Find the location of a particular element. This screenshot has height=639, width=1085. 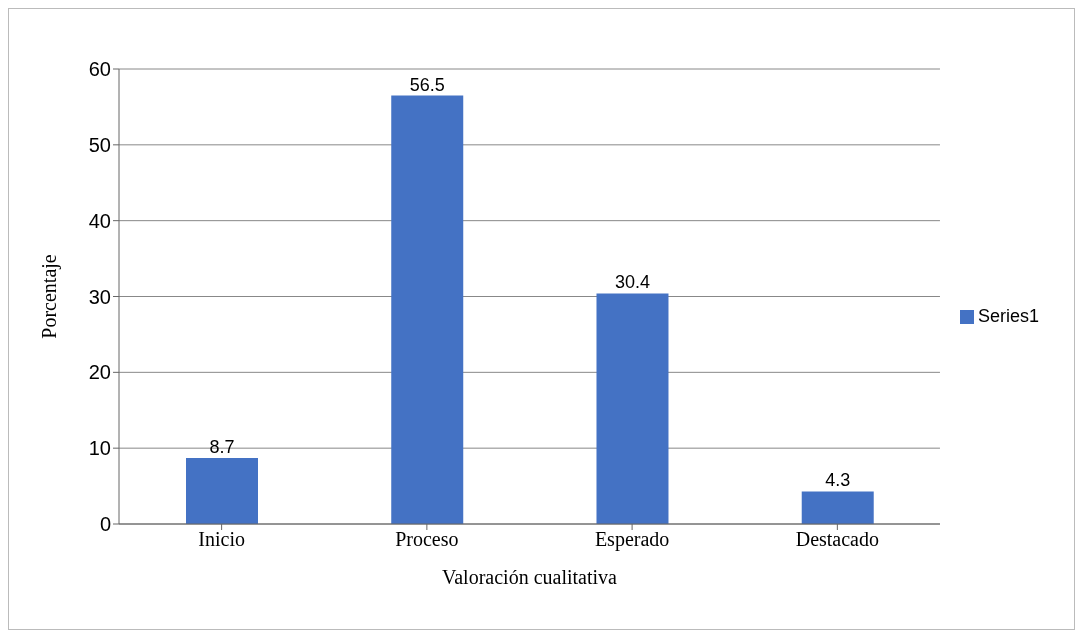

x-tick-label: Esperado is located at coordinates (632, 540).